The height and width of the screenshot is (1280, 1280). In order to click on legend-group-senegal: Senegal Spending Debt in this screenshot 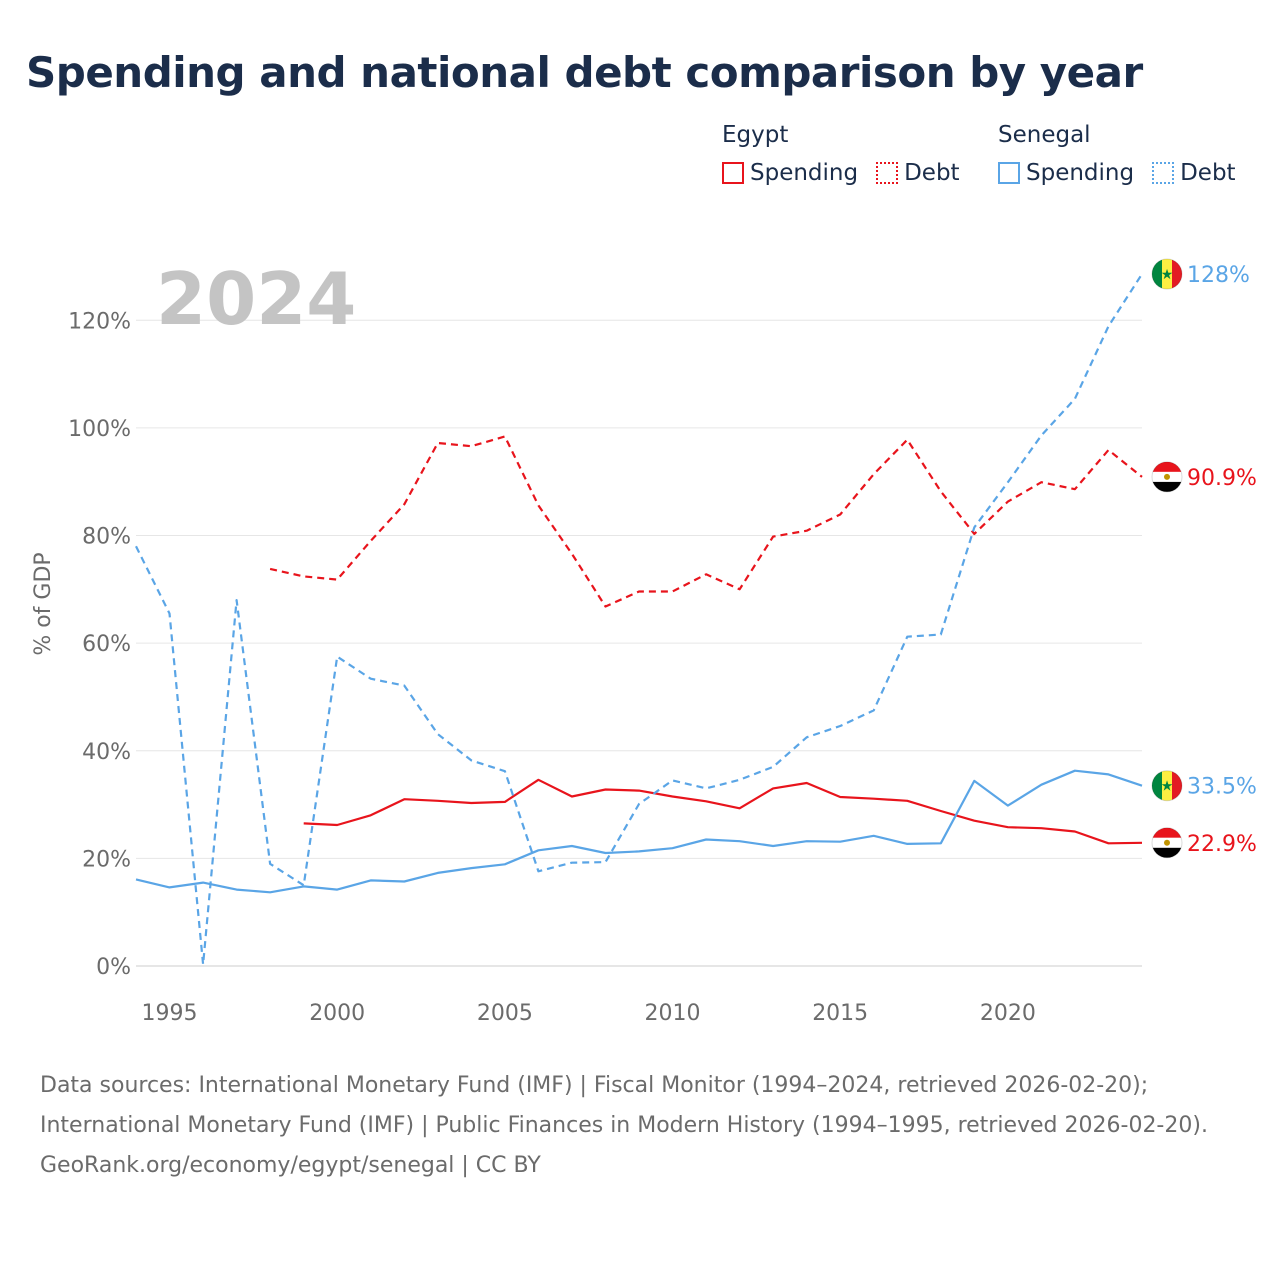, I will do `click(1126, 154)`.